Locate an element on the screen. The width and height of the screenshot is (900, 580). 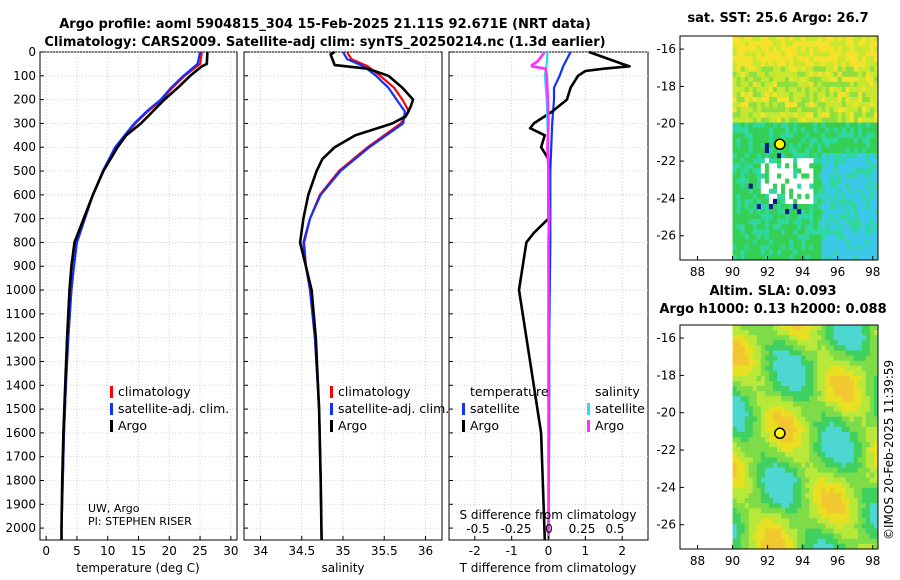
lon-tick-label: 98 is located at coordinates (872, 272).